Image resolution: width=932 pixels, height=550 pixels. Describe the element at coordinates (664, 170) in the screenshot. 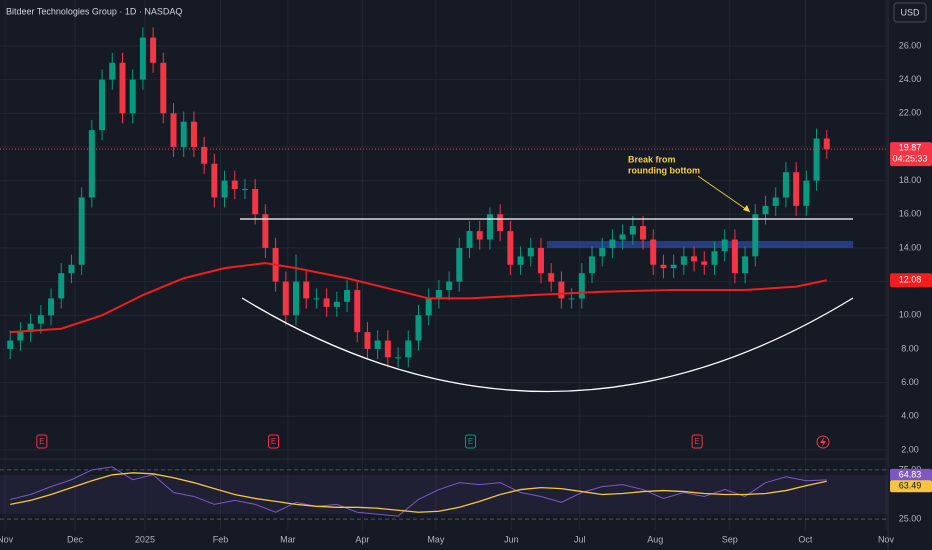

I see `annotation: rounding bottom` at that location.